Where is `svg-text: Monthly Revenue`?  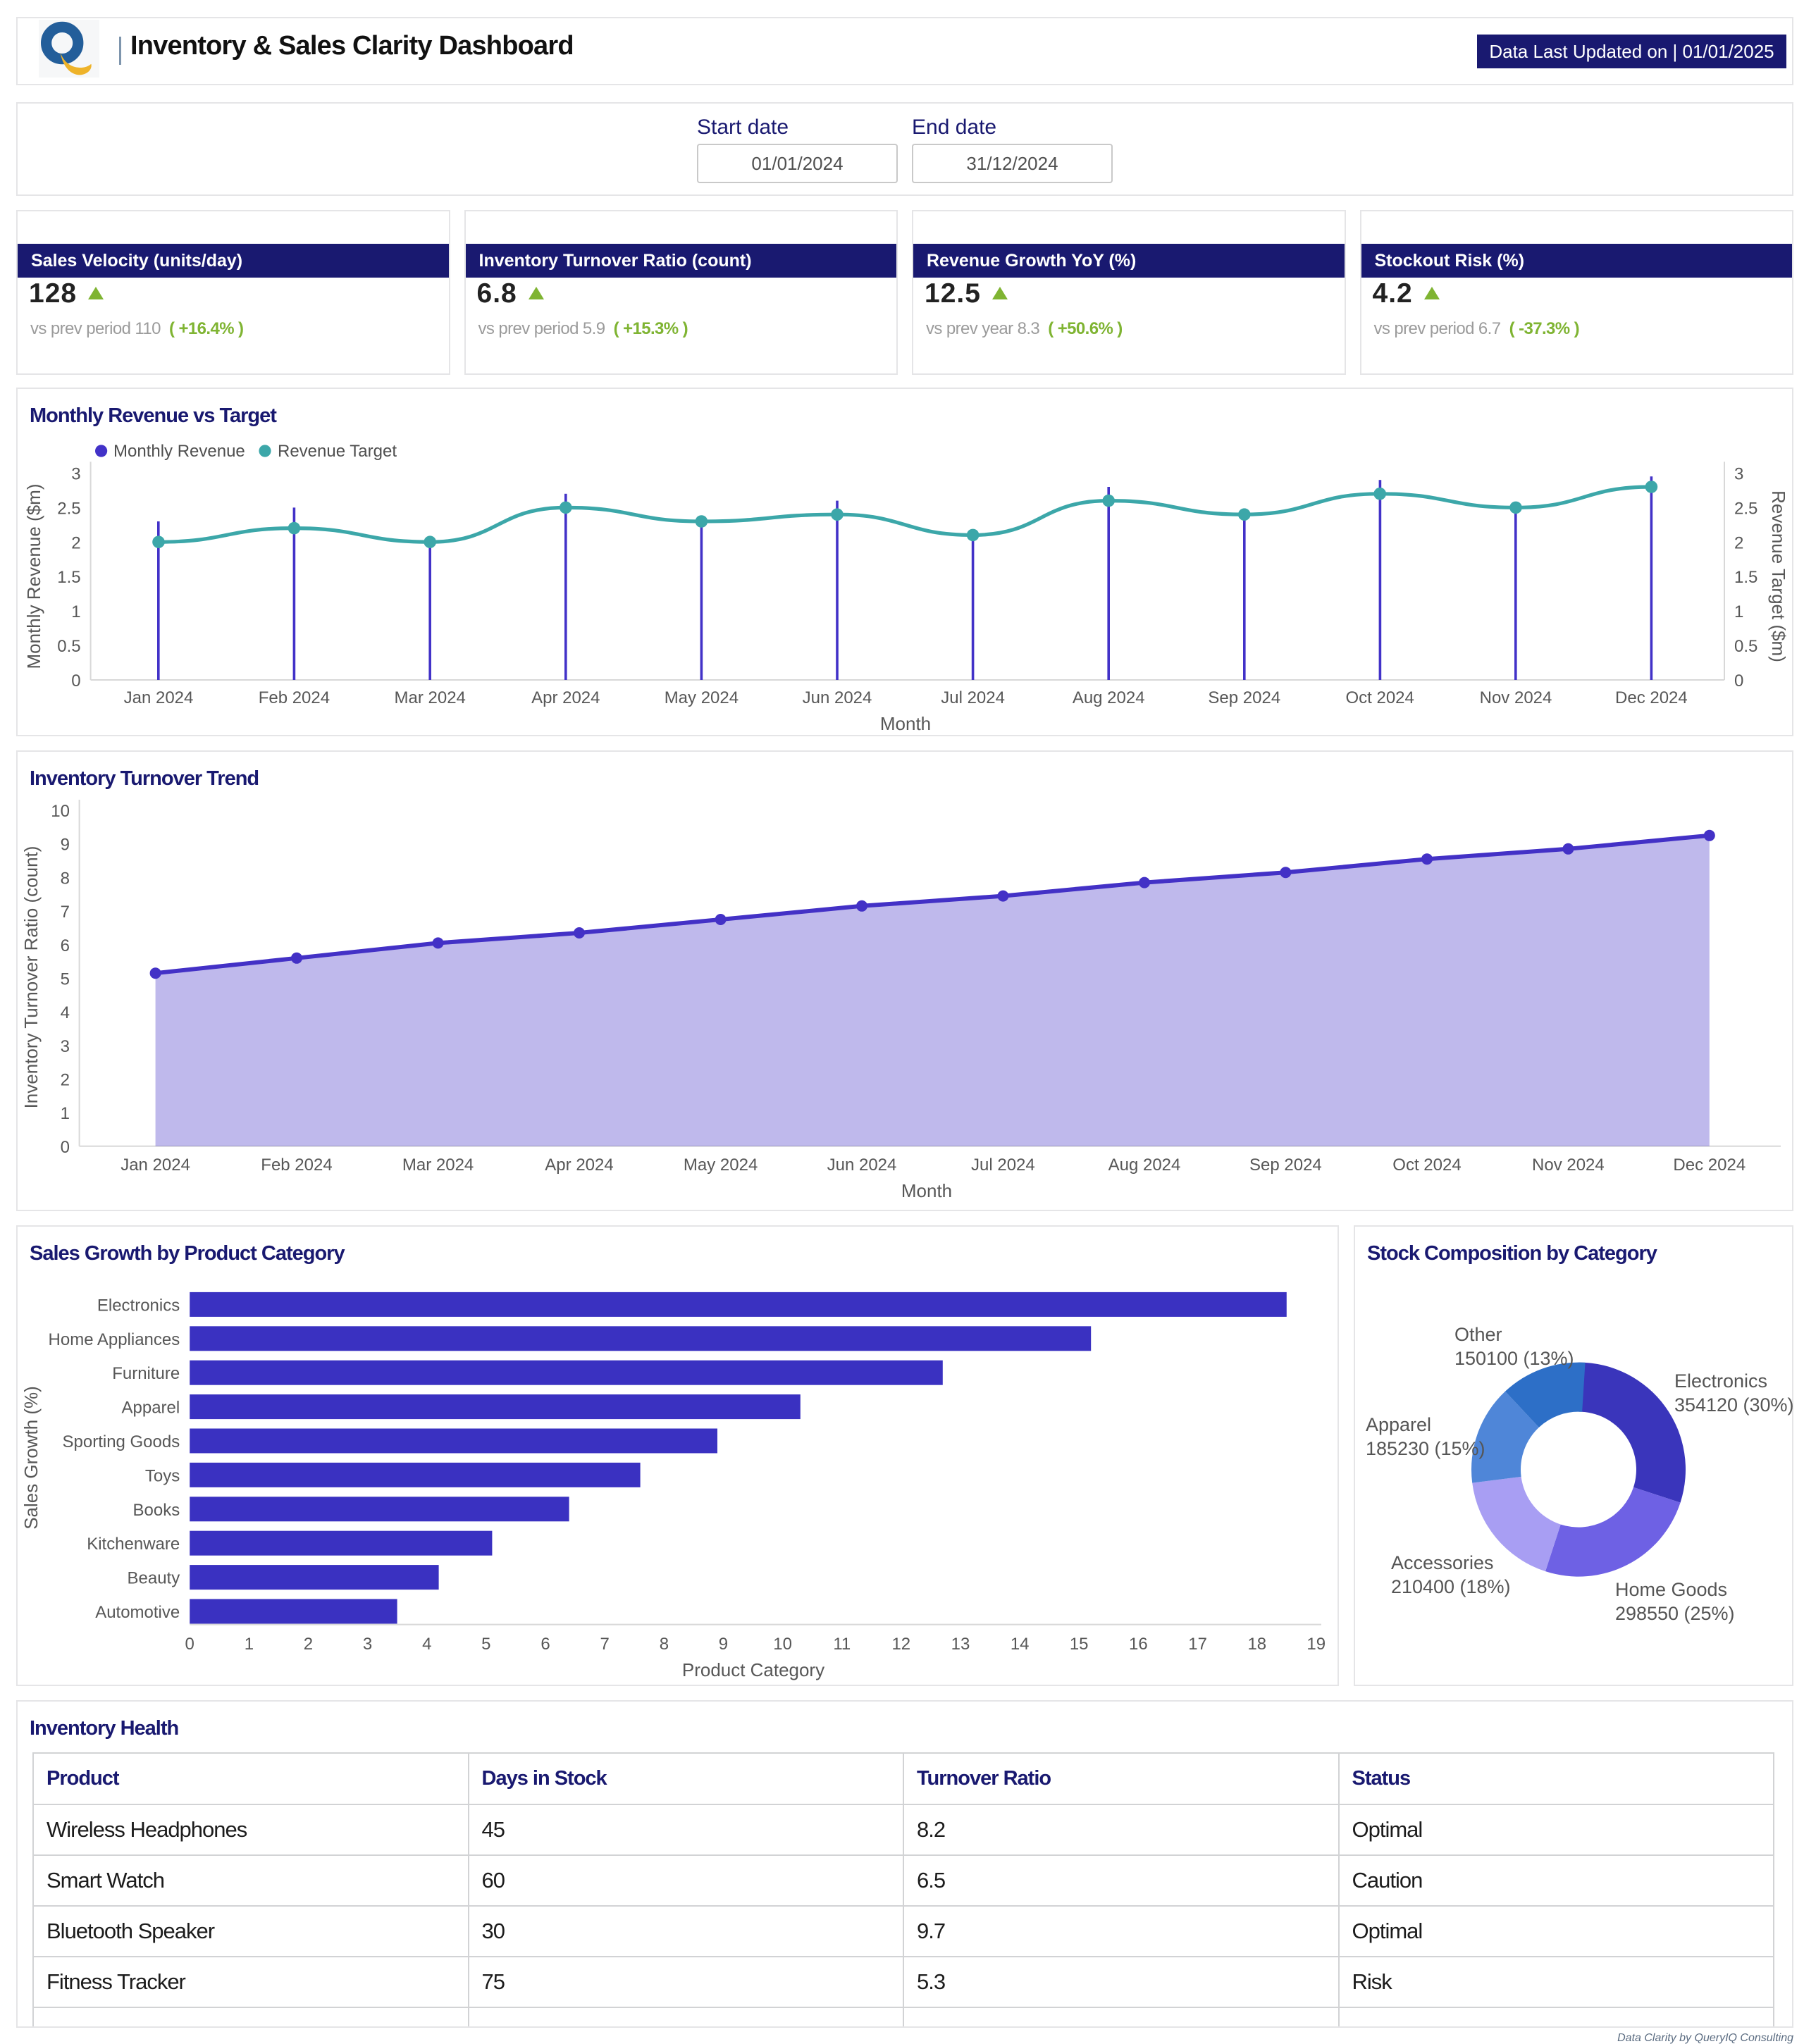 svg-text: Monthly Revenue is located at coordinates (179, 451).